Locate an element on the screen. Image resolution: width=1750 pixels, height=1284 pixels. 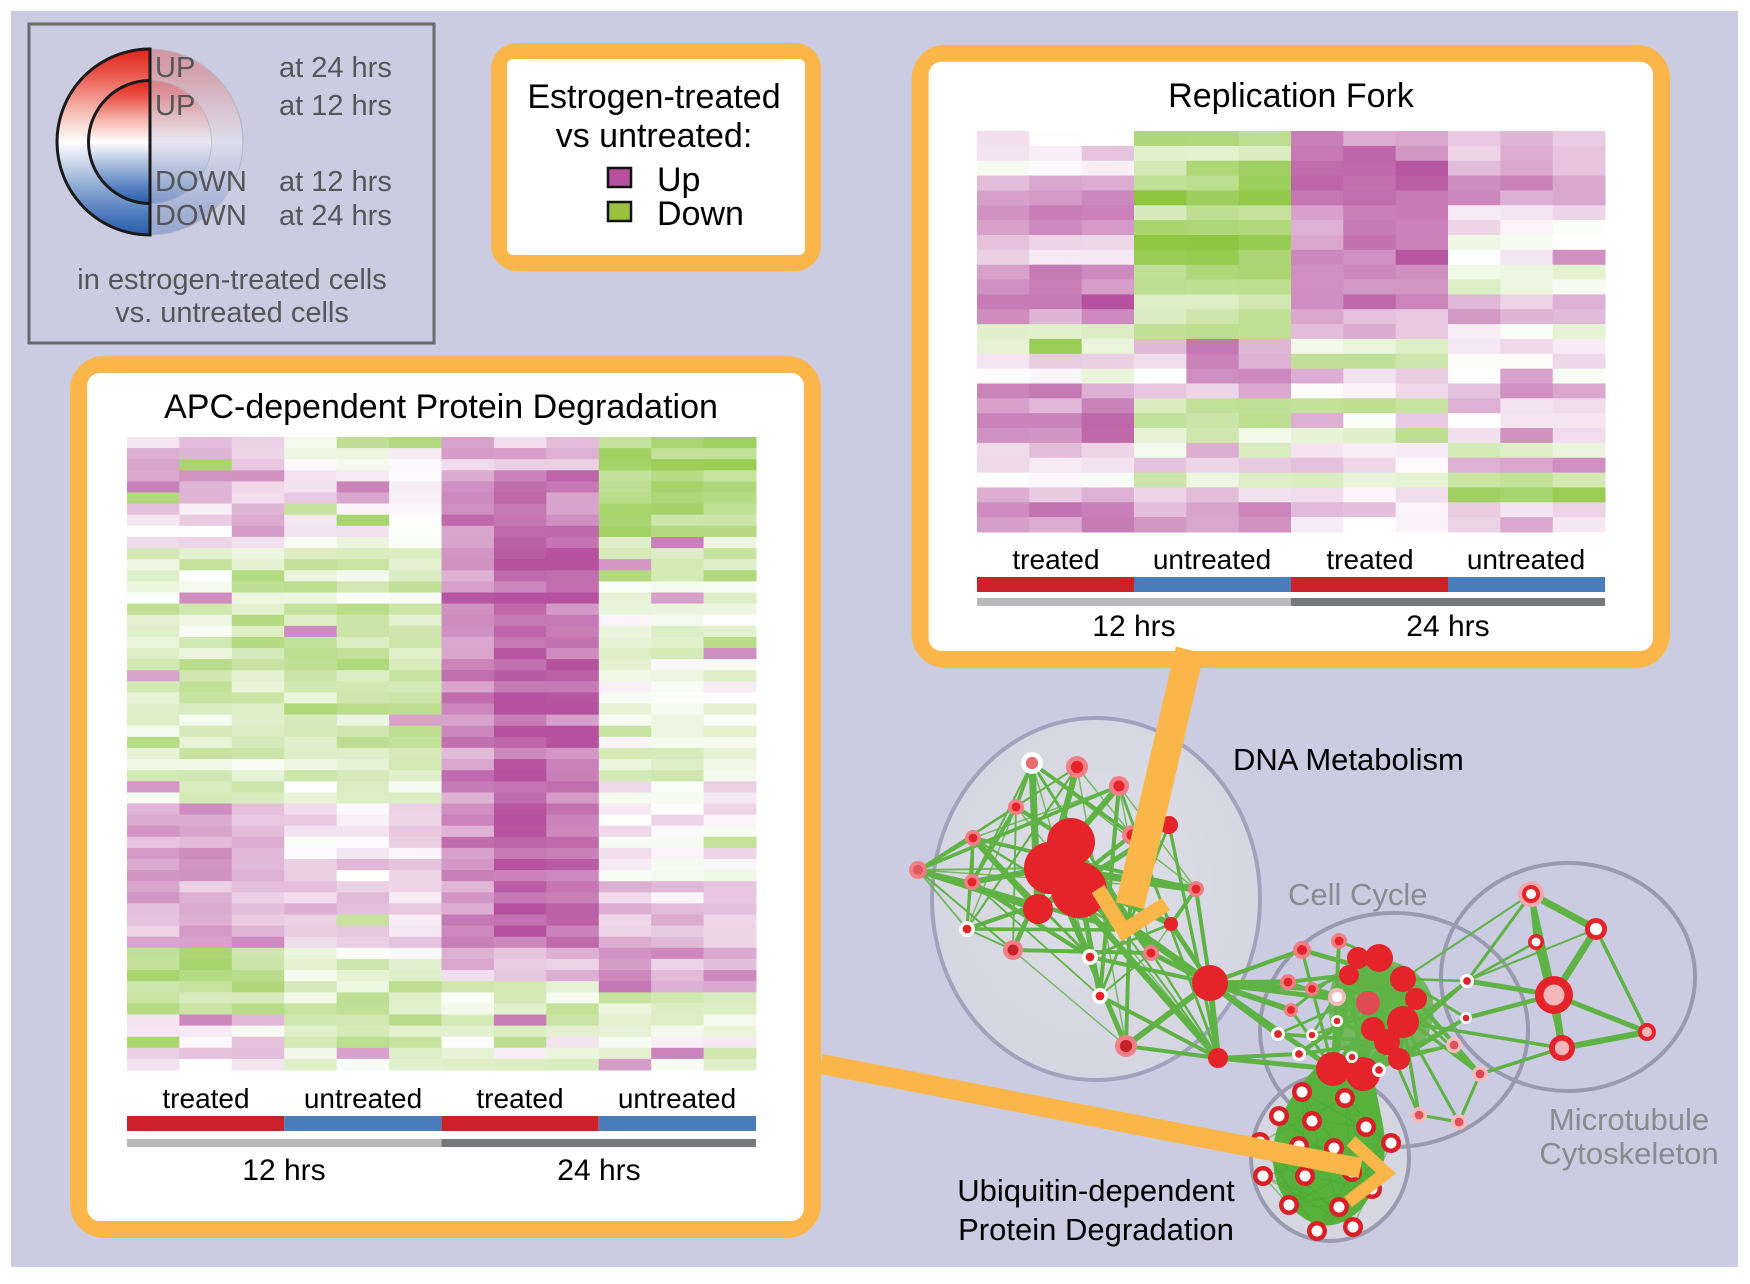
svg-text: vs untreated: is located at coordinates (654, 136).